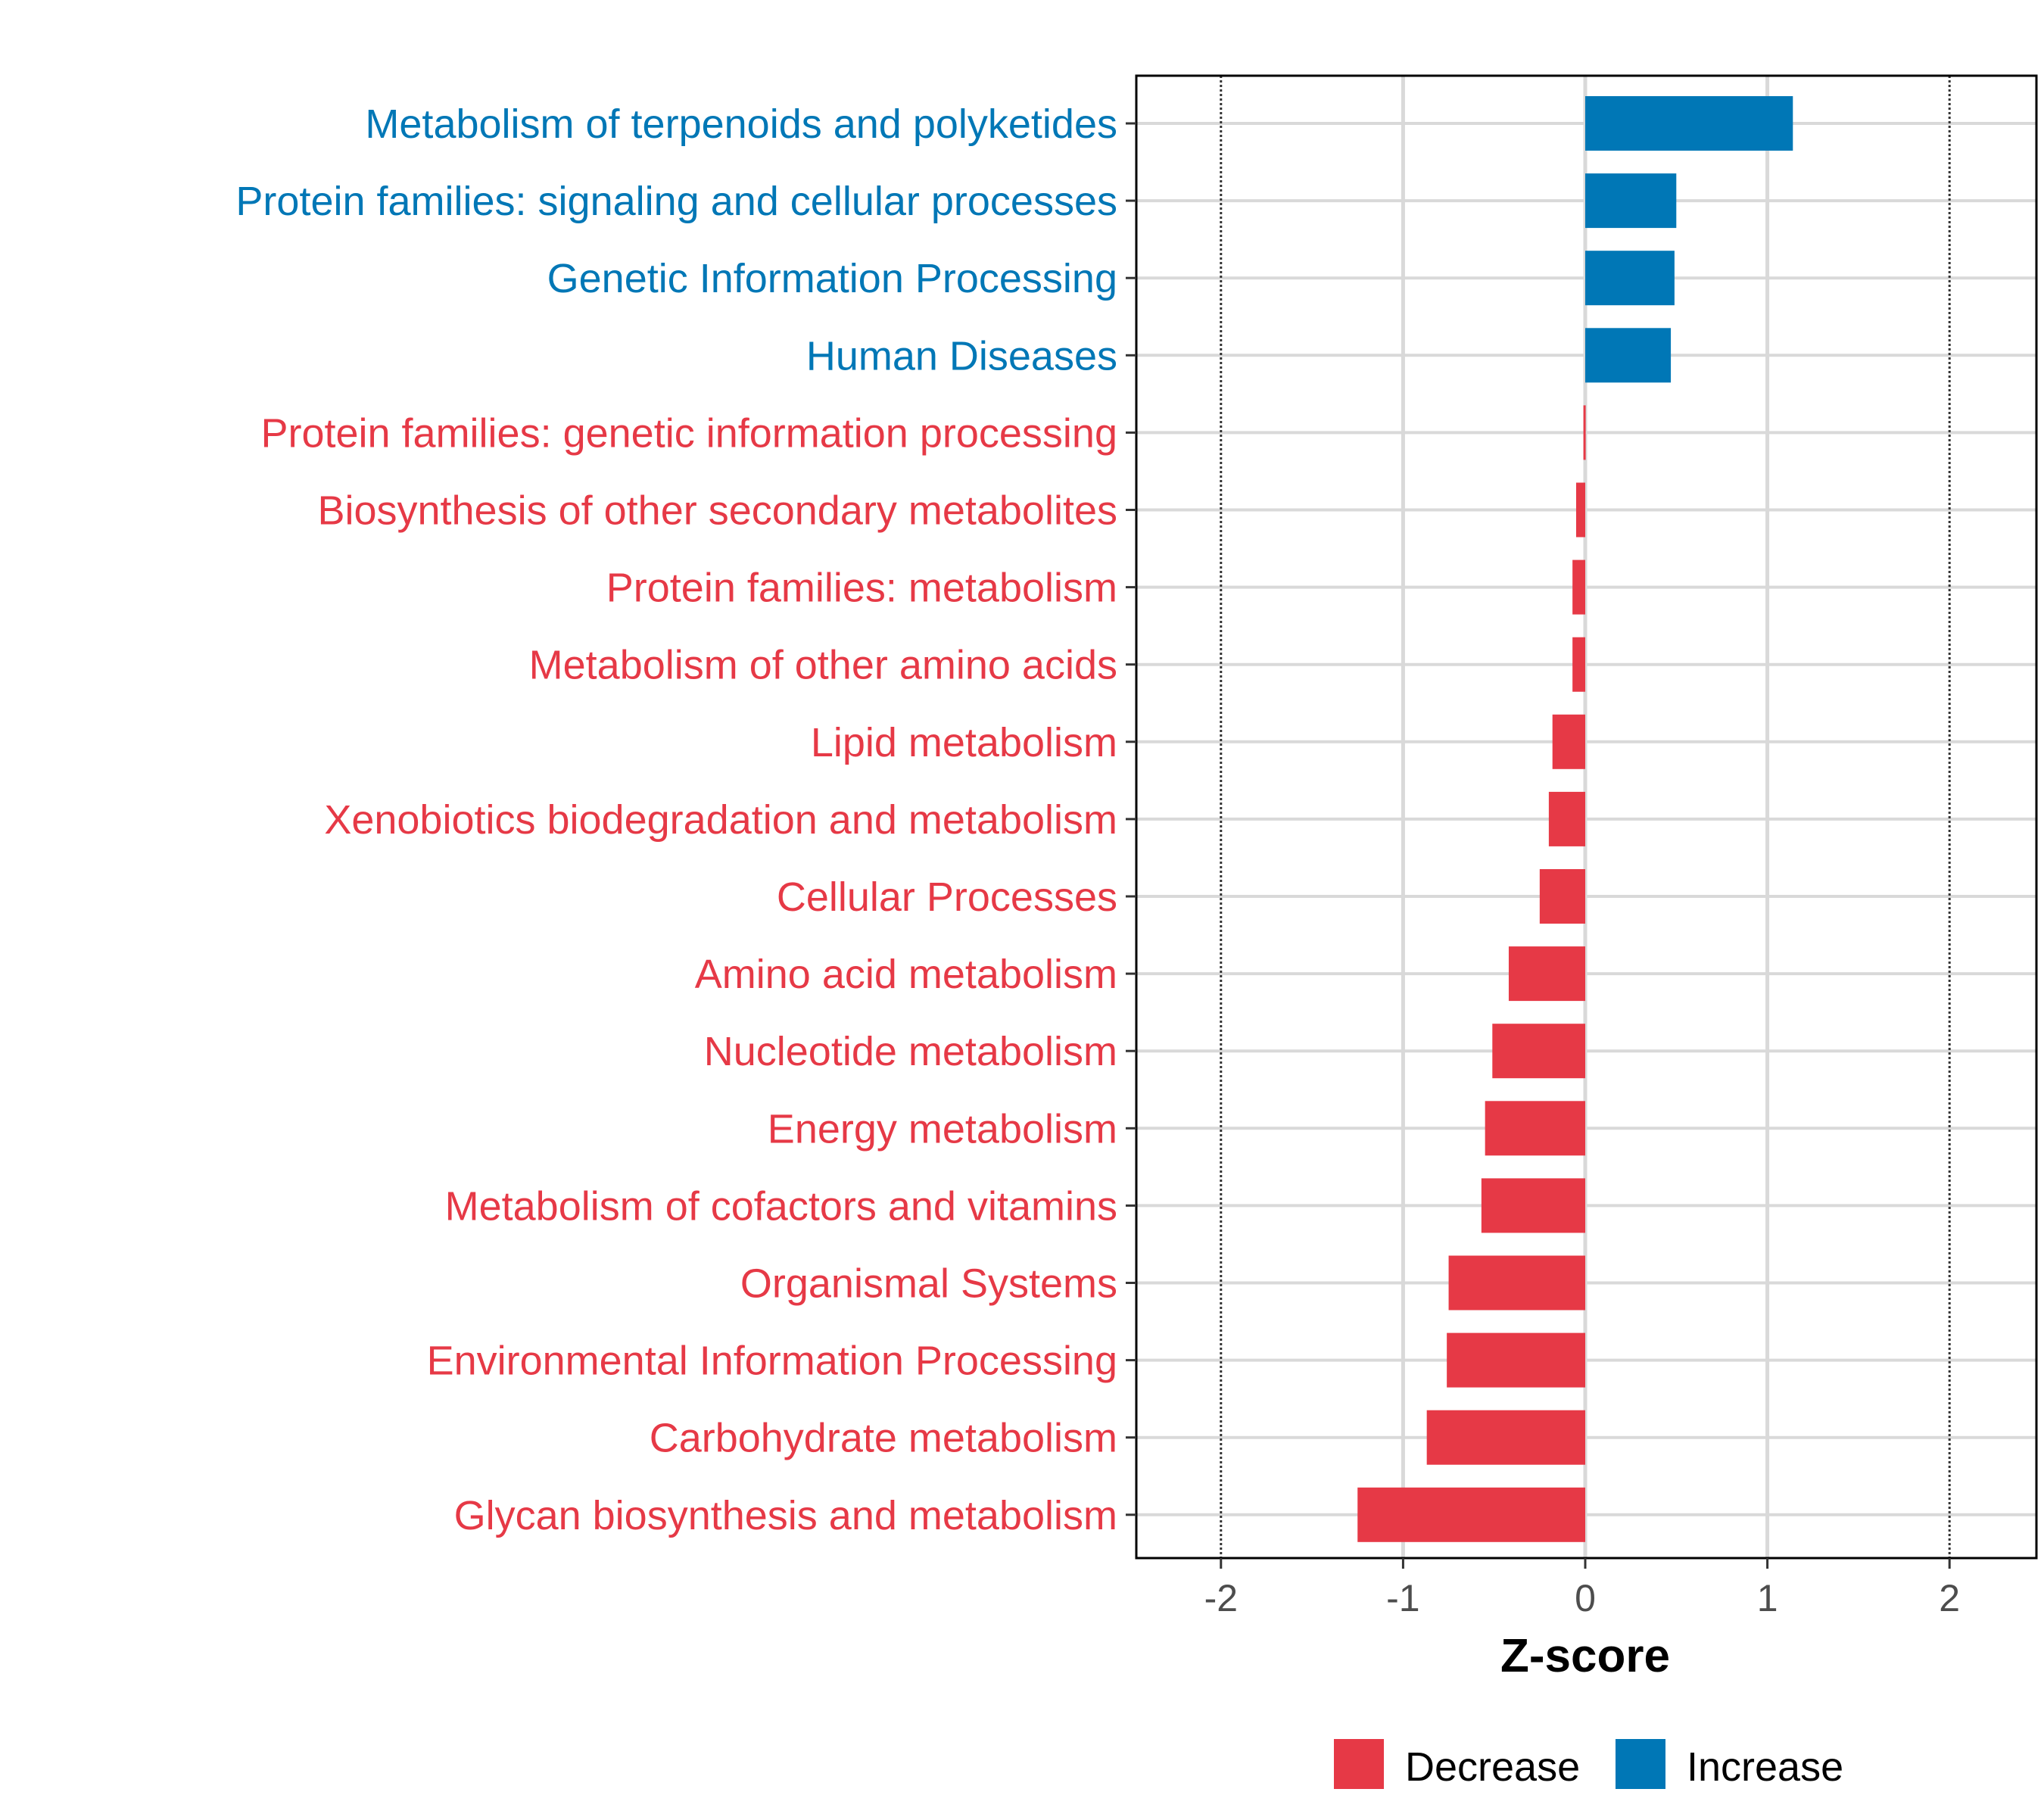  Describe the element at coordinates (942, 1129) in the screenshot. I see `category-label: Energy metabolism` at that location.